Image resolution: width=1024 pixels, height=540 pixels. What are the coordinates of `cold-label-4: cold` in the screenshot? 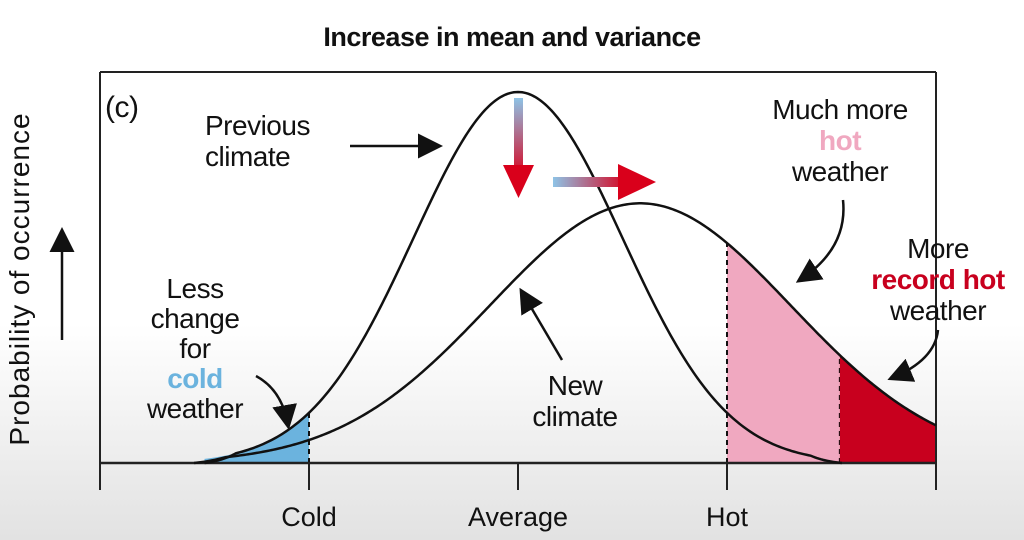 It's located at (195, 378).